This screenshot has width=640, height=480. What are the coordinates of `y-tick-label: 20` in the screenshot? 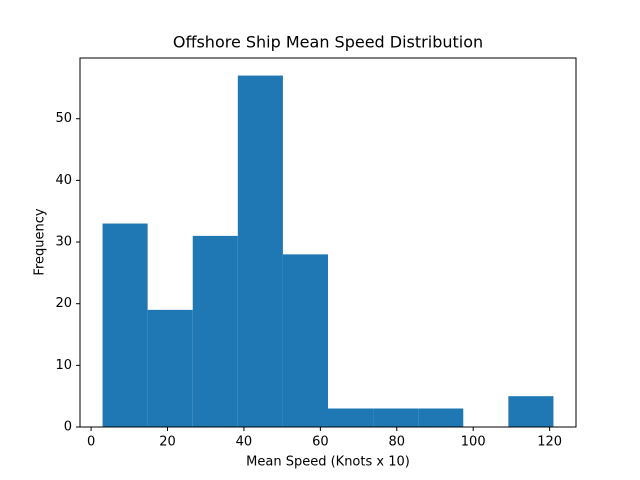 It's located at (63, 303).